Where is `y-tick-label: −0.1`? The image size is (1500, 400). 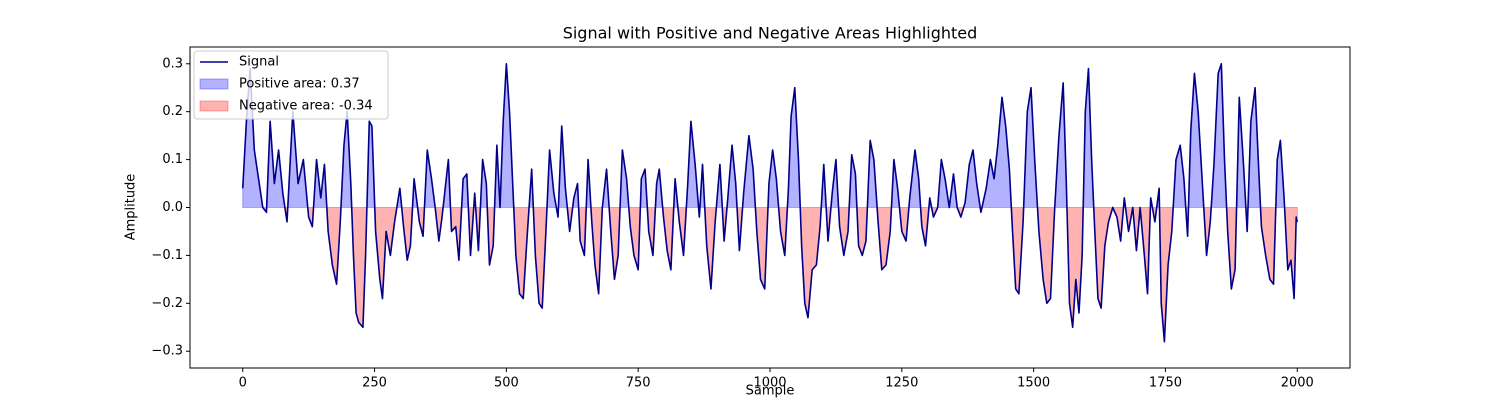 y-tick-label: −0.1 is located at coordinates (167, 255).